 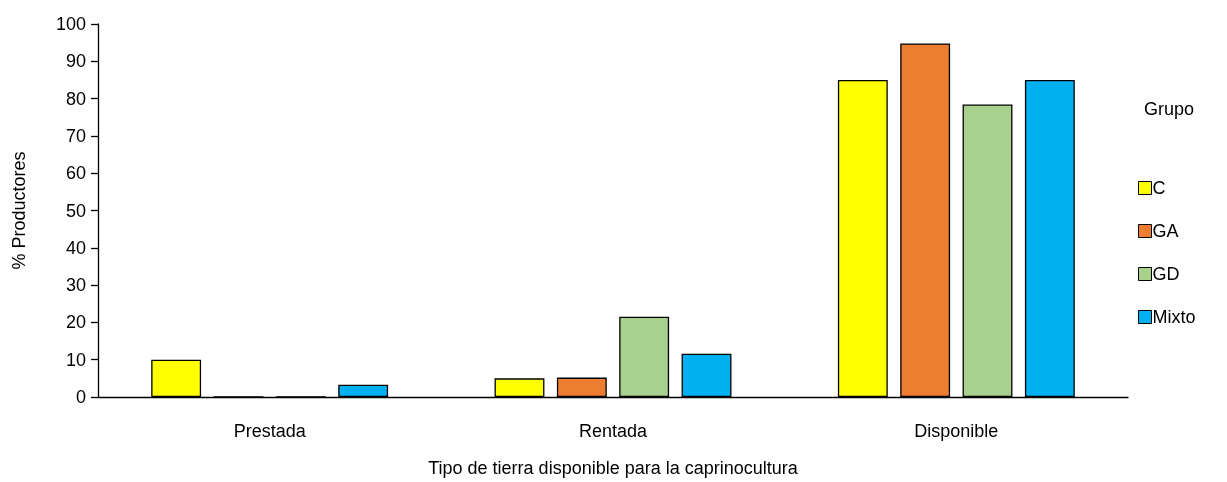 What do you see at coordinates (1159, 188) in the screenshot?
I see `legend-label: C` at bounding box center [1159, 188].